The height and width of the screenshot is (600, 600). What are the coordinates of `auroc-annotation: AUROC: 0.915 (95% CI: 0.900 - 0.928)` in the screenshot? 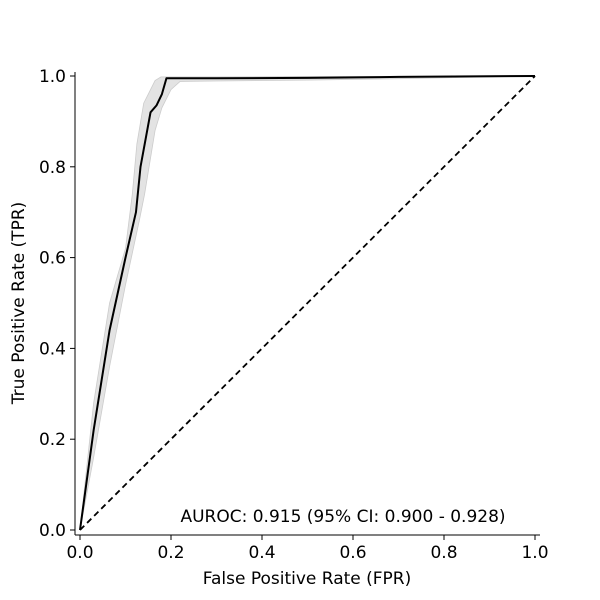 It's located at (342, 517).